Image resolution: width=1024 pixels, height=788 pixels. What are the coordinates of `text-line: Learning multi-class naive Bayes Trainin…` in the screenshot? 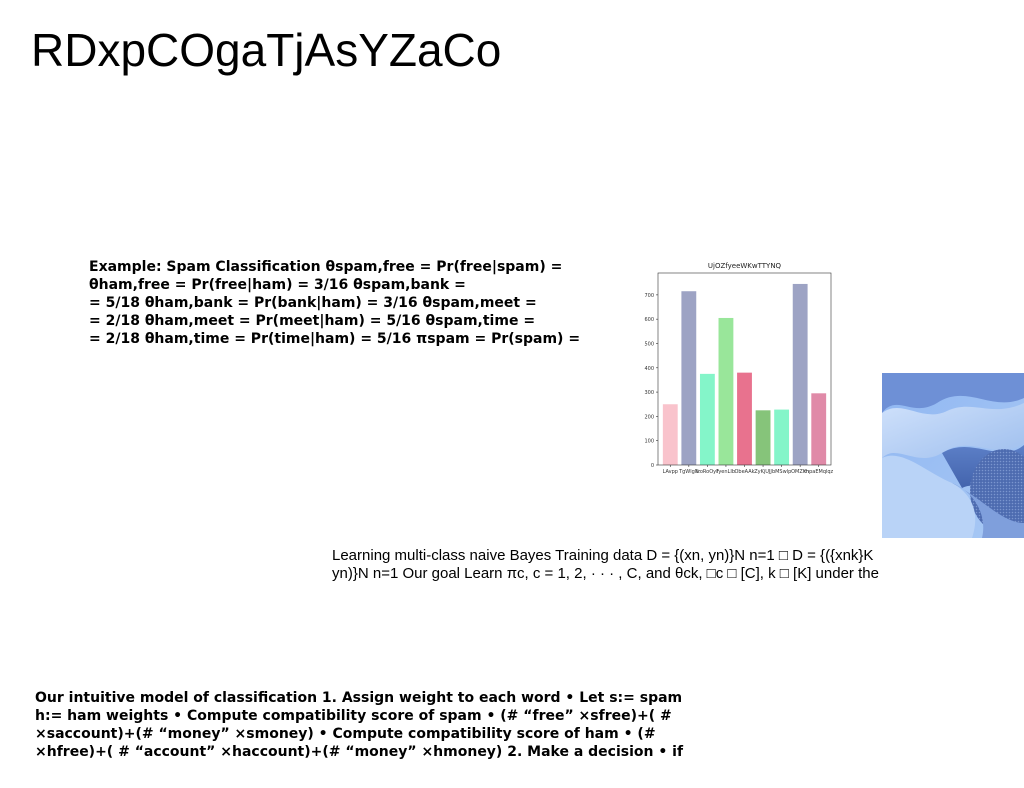 It's located at (603, 555).